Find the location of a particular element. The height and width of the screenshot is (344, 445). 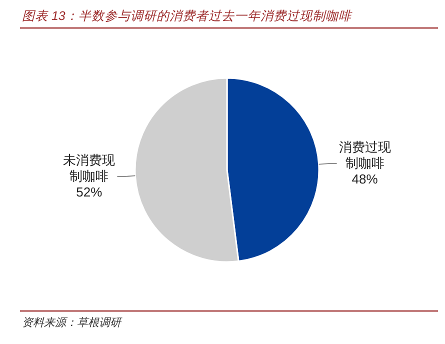

title: 图表 13：半数参与调研的消费者过去一年消费过现制咖啡 is located at coordinates (187, 16).